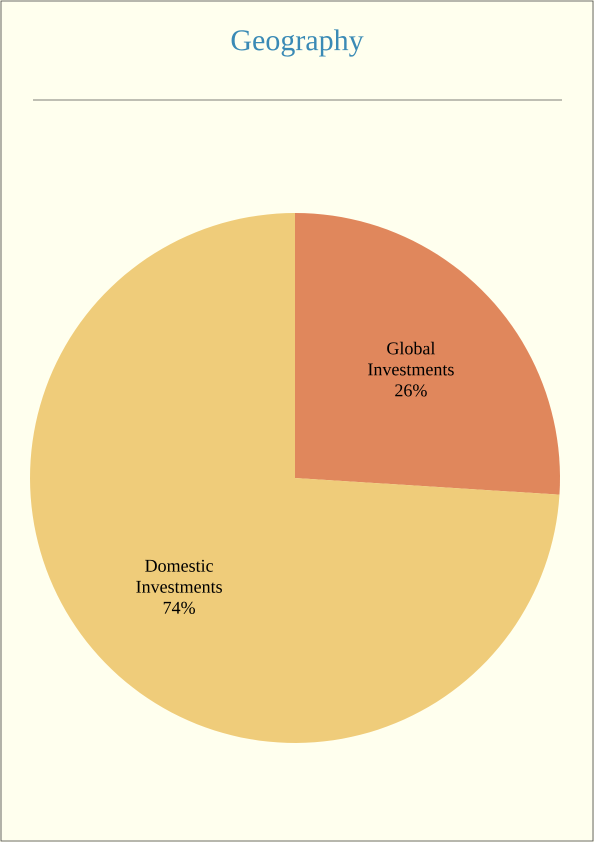 This screenshot has width=594, height=842. Describe the element at coordinates (179, 608) in the screenshot. I see `data-label: 74%` at that location.